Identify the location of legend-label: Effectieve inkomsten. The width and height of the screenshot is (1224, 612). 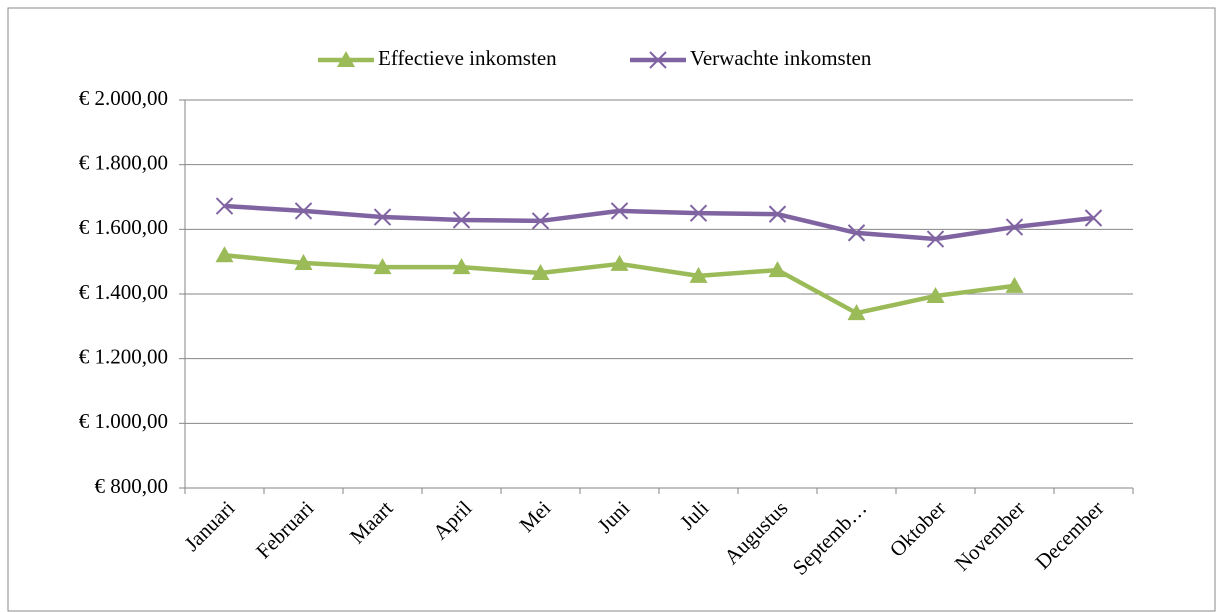
(467, 58).